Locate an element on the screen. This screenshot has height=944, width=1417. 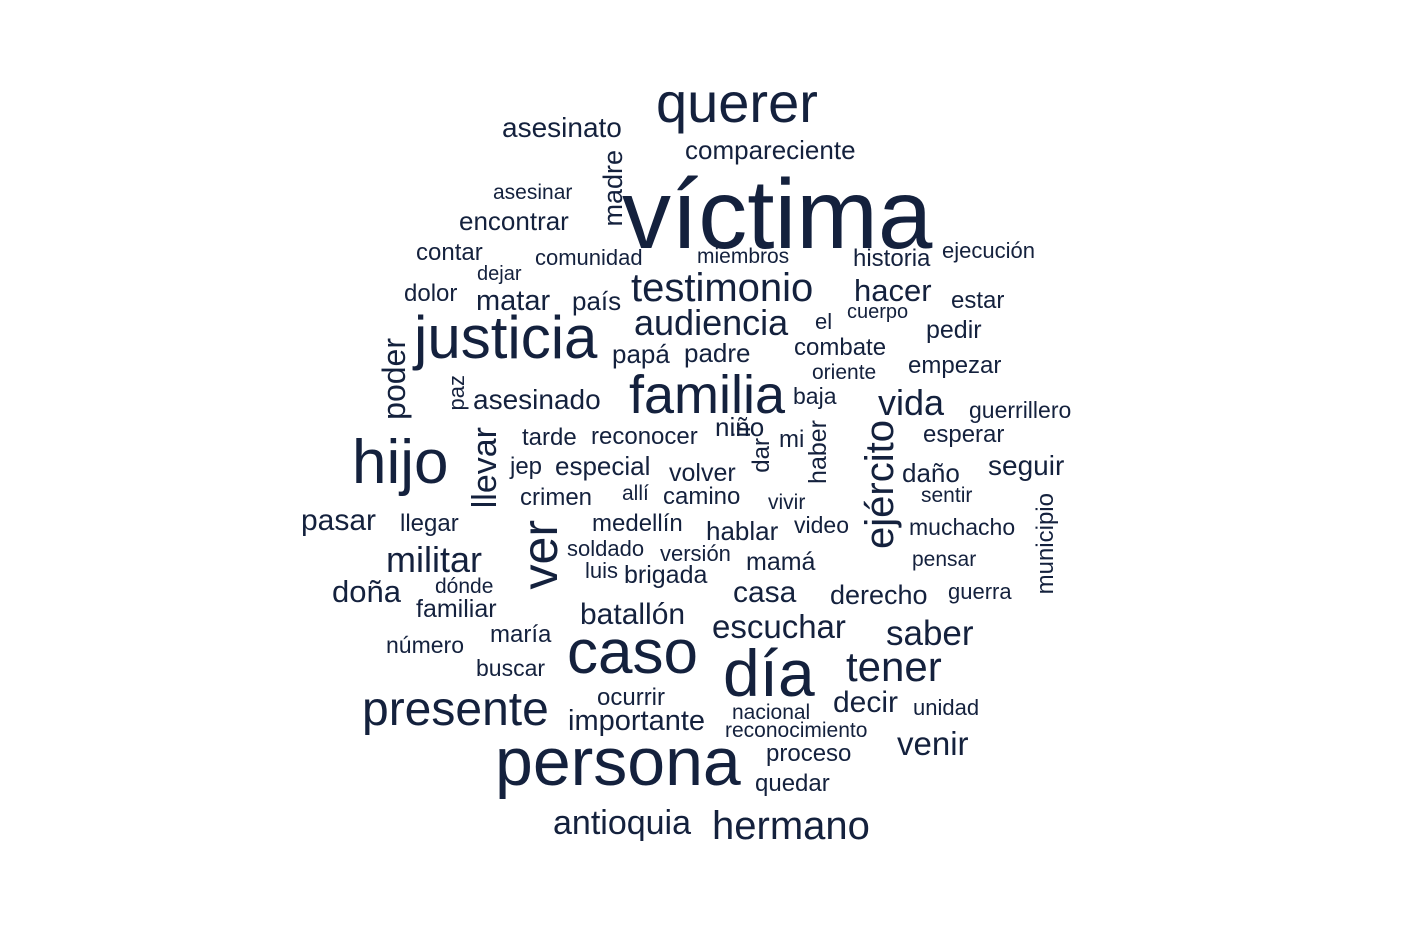
word-54: mi is located at coordinates (792, 439).